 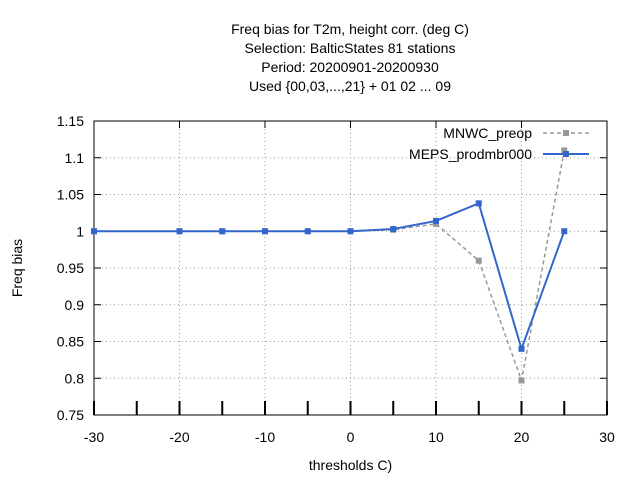 I want to click on legend-label: MEPS_prodmbr000, so click(x=470, y=154).